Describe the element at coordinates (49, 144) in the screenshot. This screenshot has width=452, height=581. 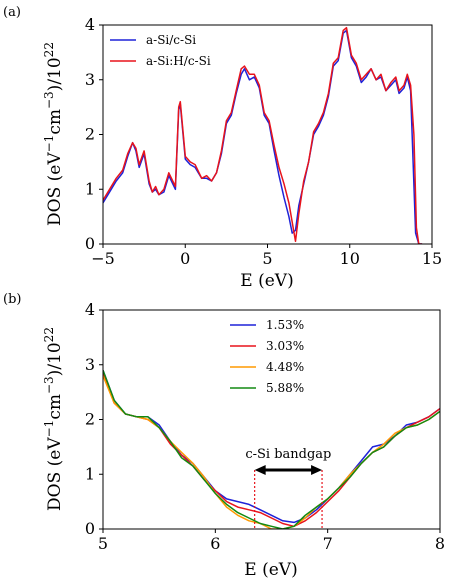
I see `panel-a-y-label-sup1: −1` at that location.